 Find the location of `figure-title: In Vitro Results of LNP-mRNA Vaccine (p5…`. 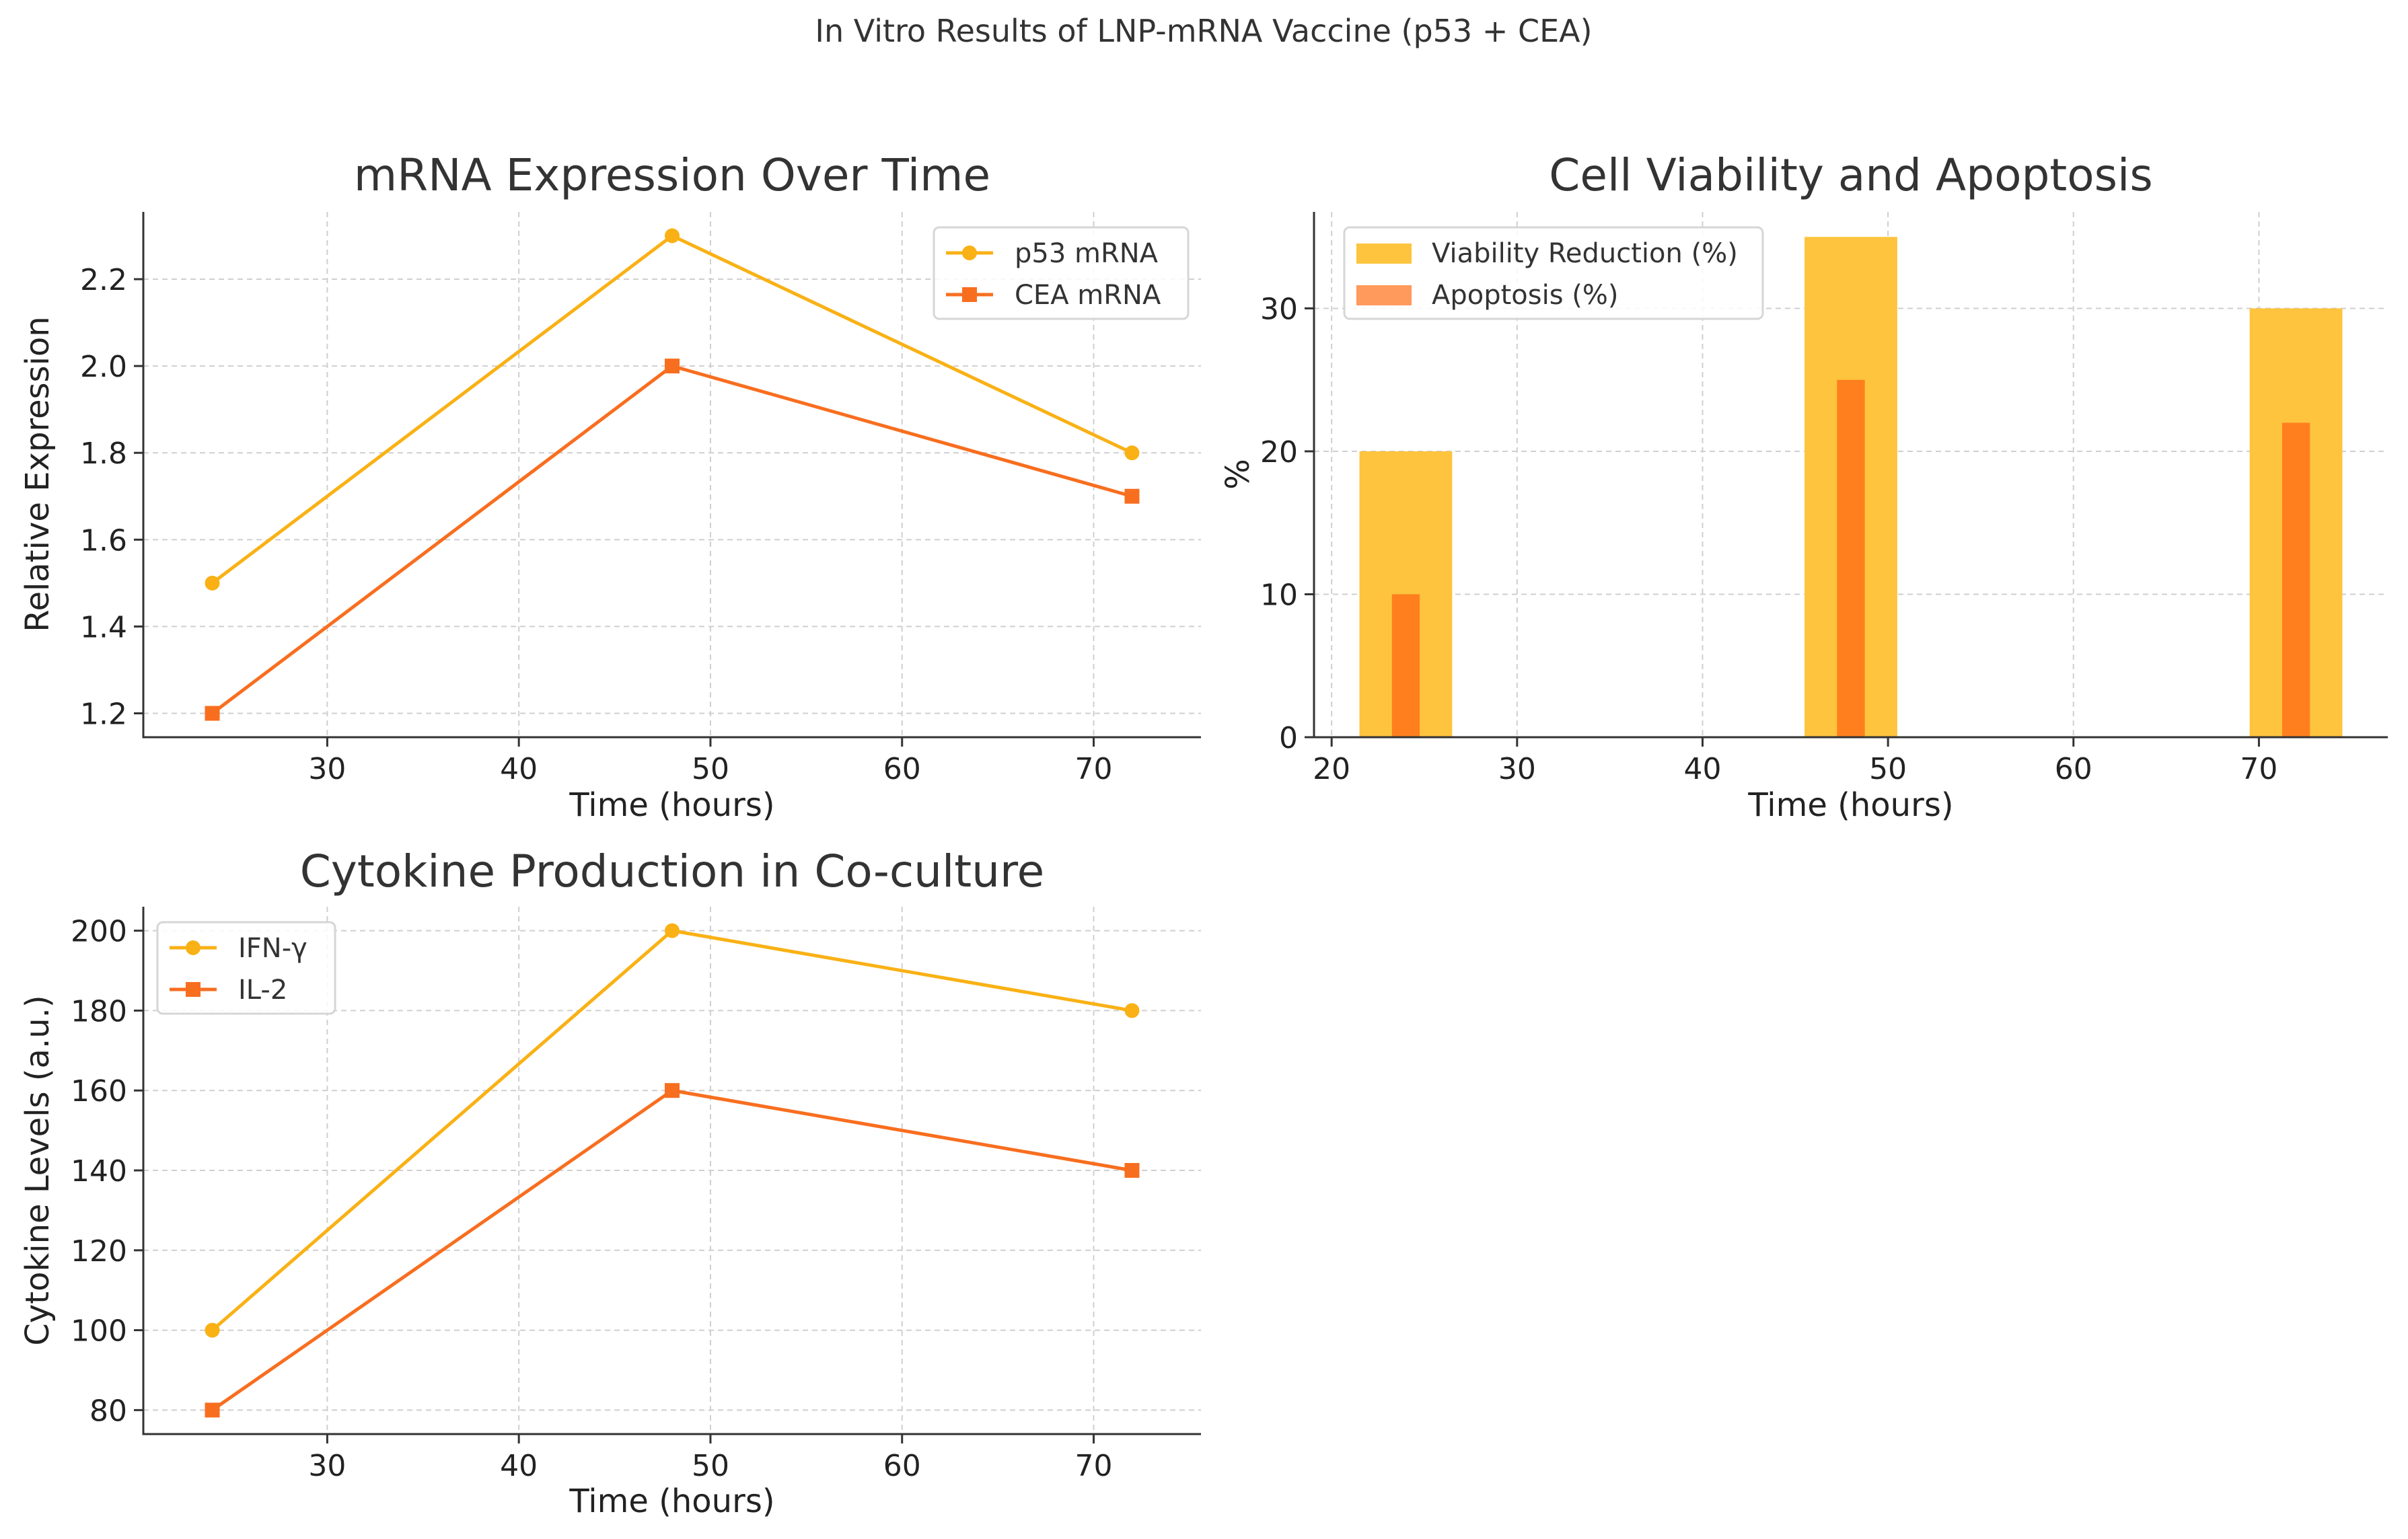

figure-title: In Vitro Results of LNP-mRNA Vaccine (p5… is located at coordinates (1203, 31).